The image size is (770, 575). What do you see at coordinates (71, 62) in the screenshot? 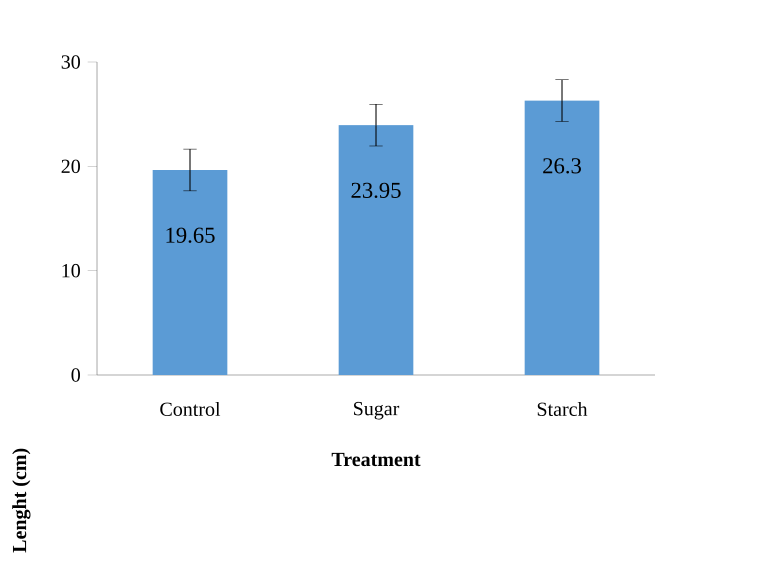
I see `y-tick-label: 30` at bounding box center [71, 62].